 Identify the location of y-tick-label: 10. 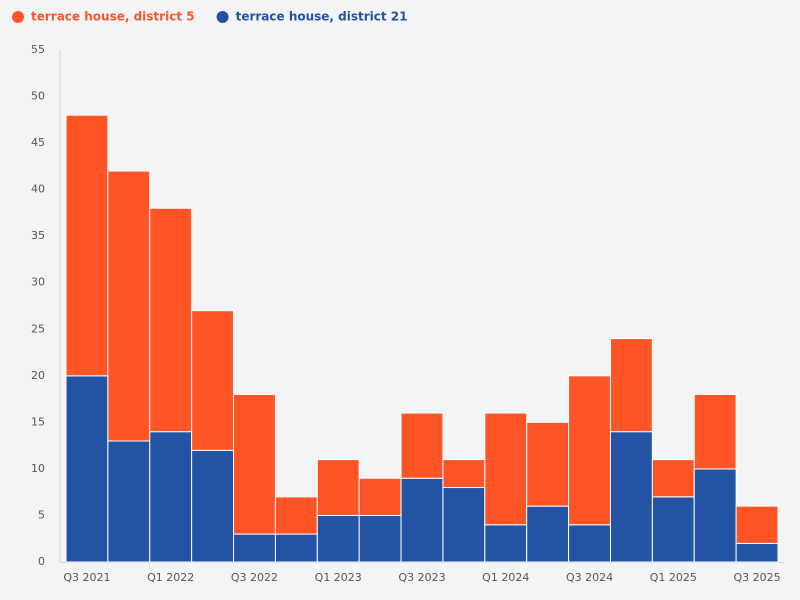
(38, 468).